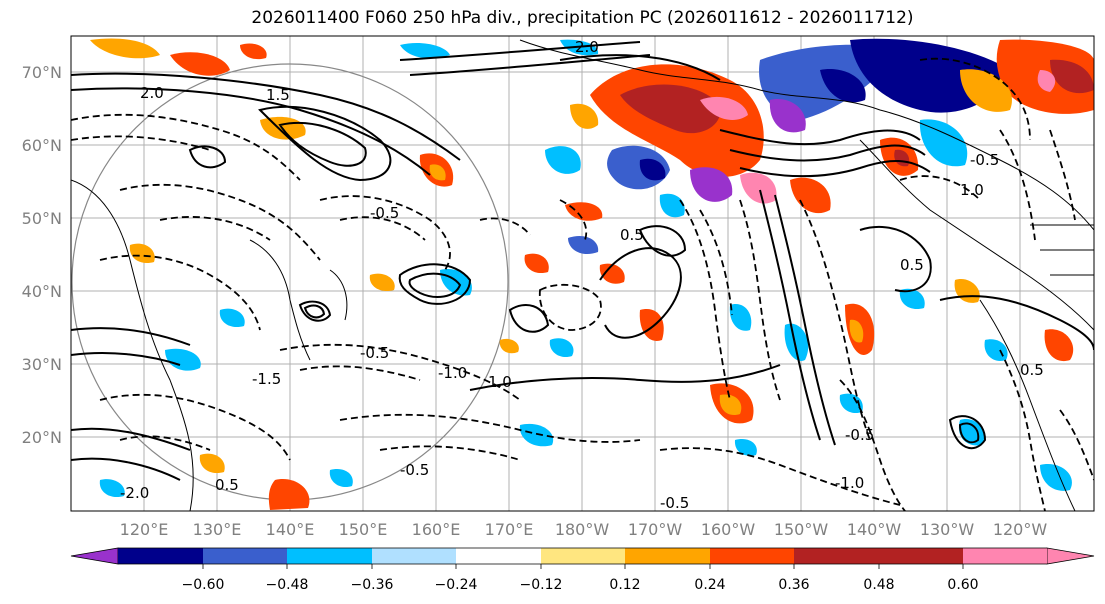 The image size is (1105, 604). Describe the element at coordinates (962, 585) in the screenshot. I see `colorbar-tick: 0.60` at that location.